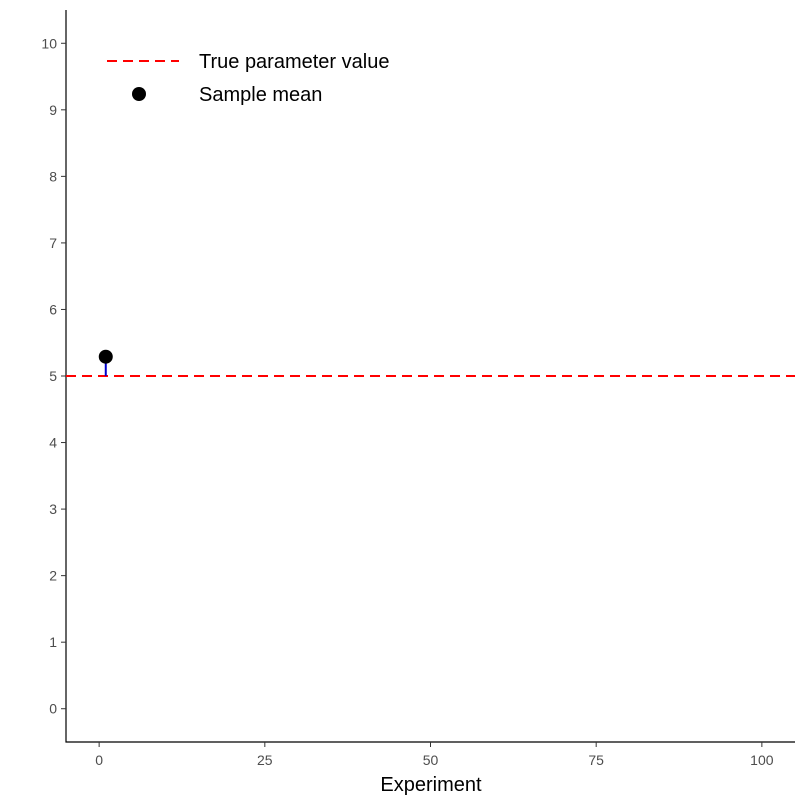 The image size is (806, 806). I want to click on y-tick-label-2: 2, so click(53, 576).